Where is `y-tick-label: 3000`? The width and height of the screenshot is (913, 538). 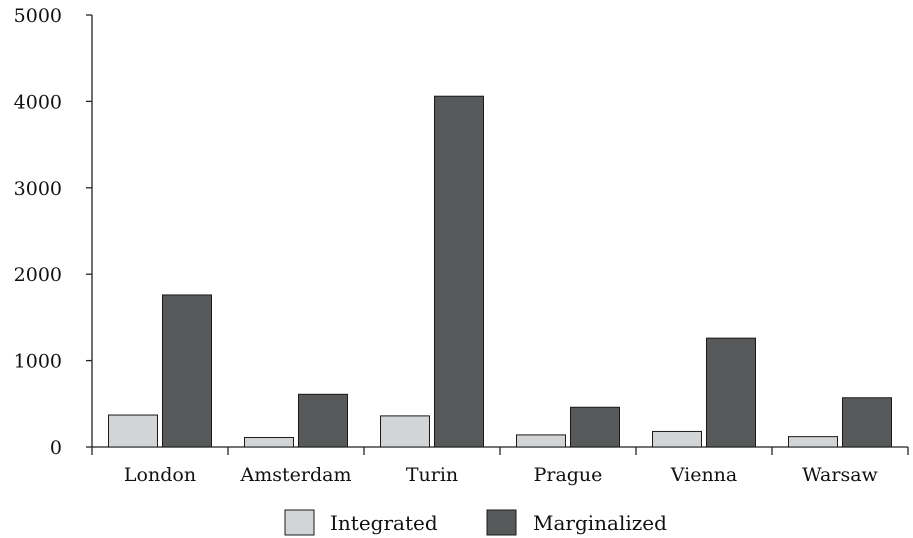 y-tick-label: 3000 is located at coordinates (38, 189).